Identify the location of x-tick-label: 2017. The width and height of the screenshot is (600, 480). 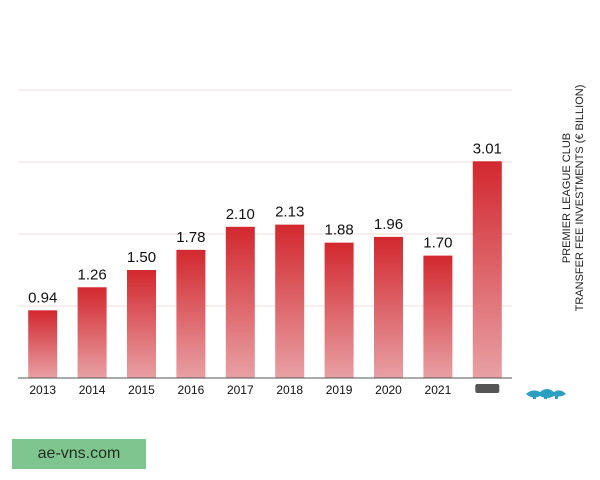
(240, 390).